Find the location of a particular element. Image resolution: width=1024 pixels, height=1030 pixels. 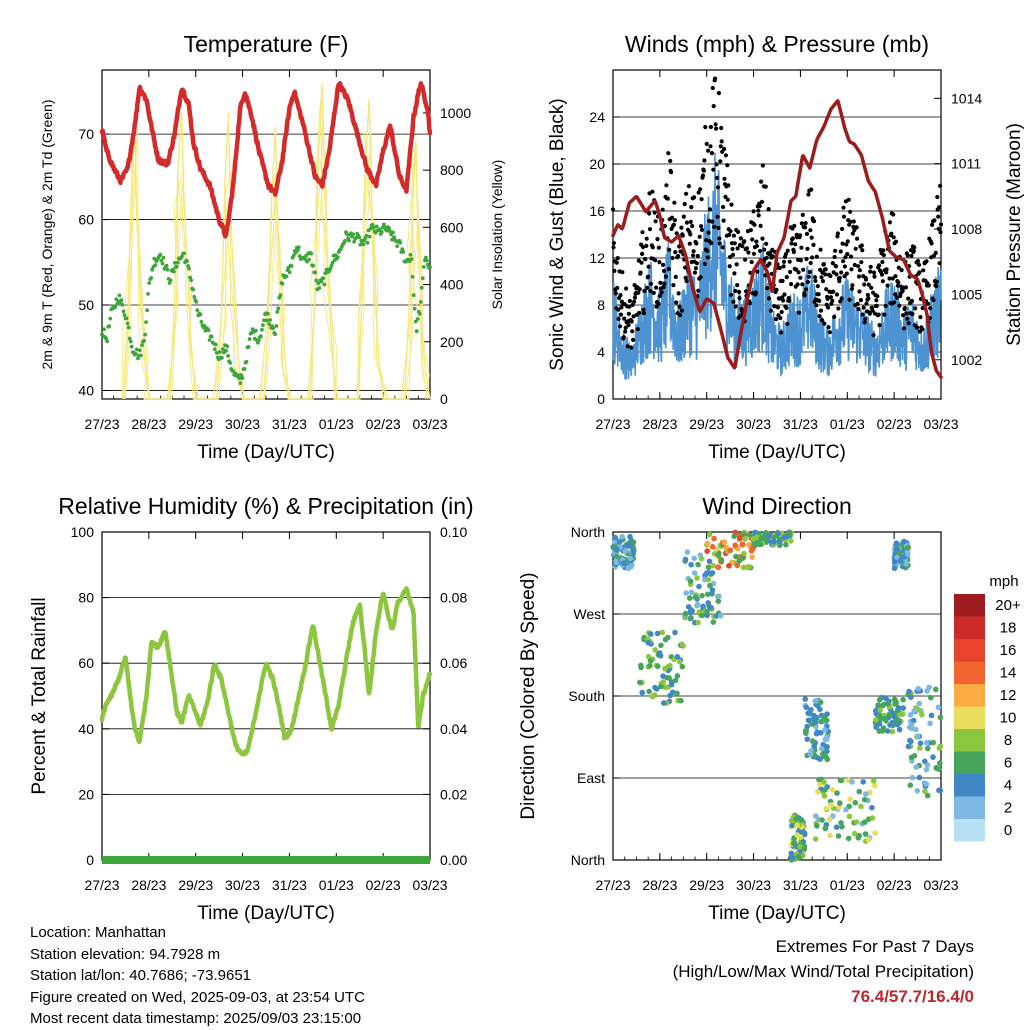

temperature-y2label: Solar Insolation (Yellow) is located at coordinates (497, 235).